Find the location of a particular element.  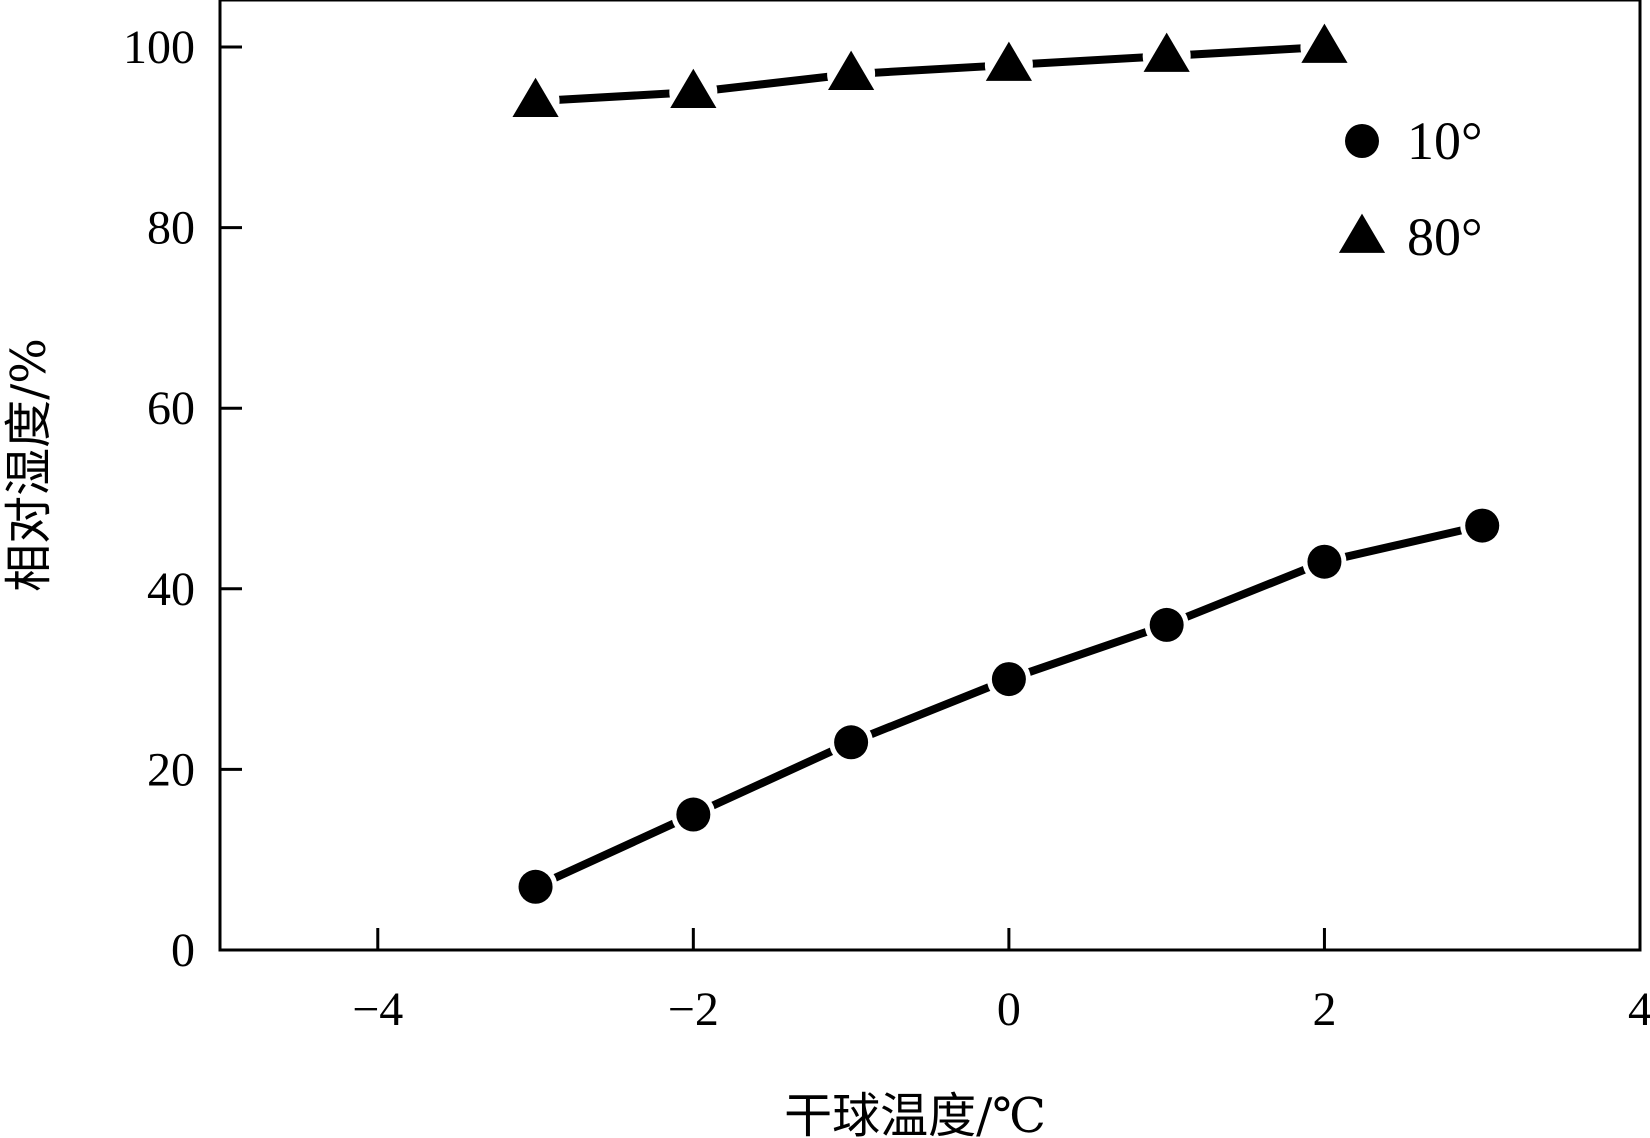

legend-item: 80° is located at coordinates (1410, 237).